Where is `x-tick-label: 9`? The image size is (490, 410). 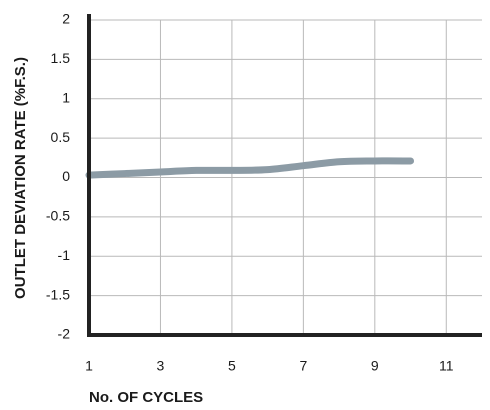 x-tick-label: 9 is located at coordinates (375, 366).